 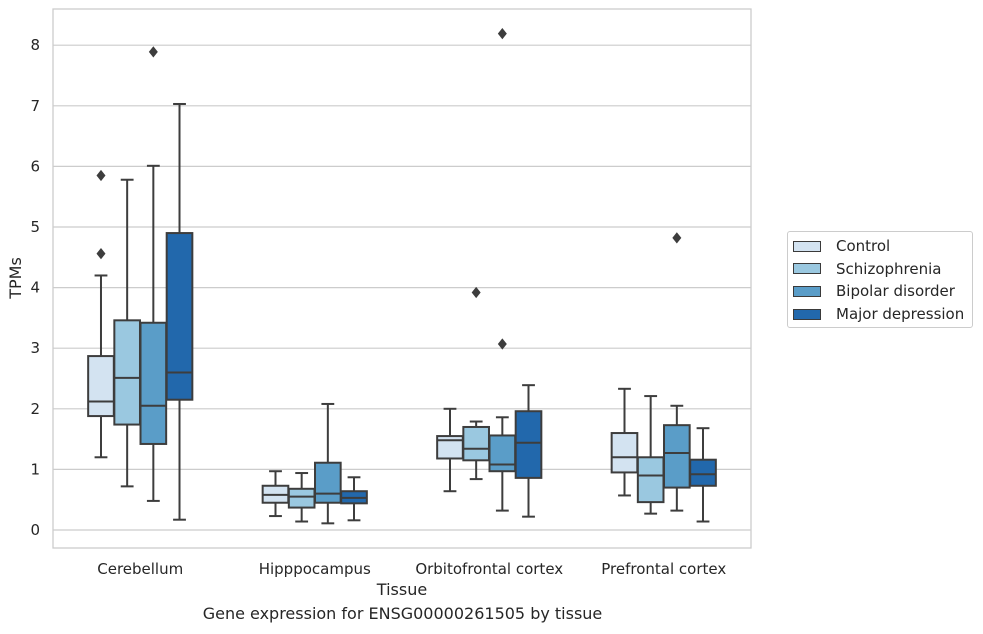 What do you see at coordinates (35, 227) in the screenshot?
I see `y-tick-label: 5` at bounding box center [35, 227].